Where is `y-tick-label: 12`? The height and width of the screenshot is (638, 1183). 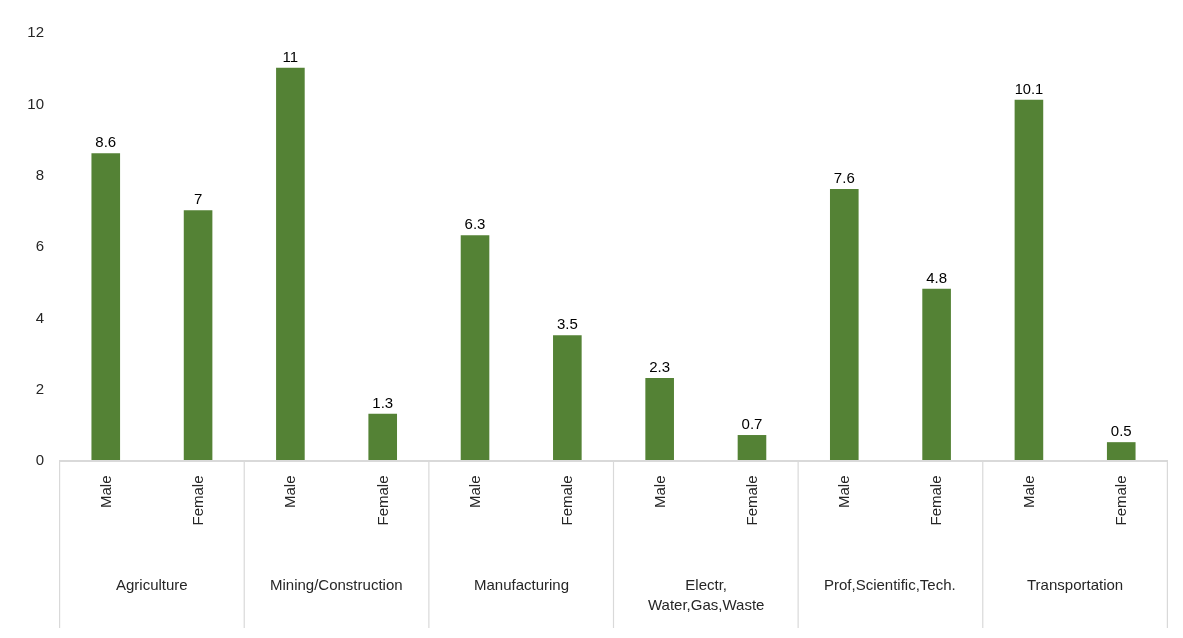 y-tick-label: 12 is located at coordinates (35, 32).